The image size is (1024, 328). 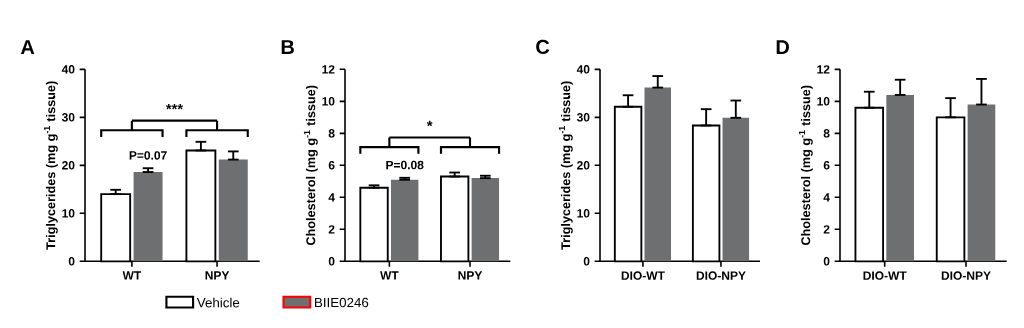 What do you see at coordinates (405, 165) in the screenshot?
I see `annotation: P=0.08` at bounding box center [405, 165].